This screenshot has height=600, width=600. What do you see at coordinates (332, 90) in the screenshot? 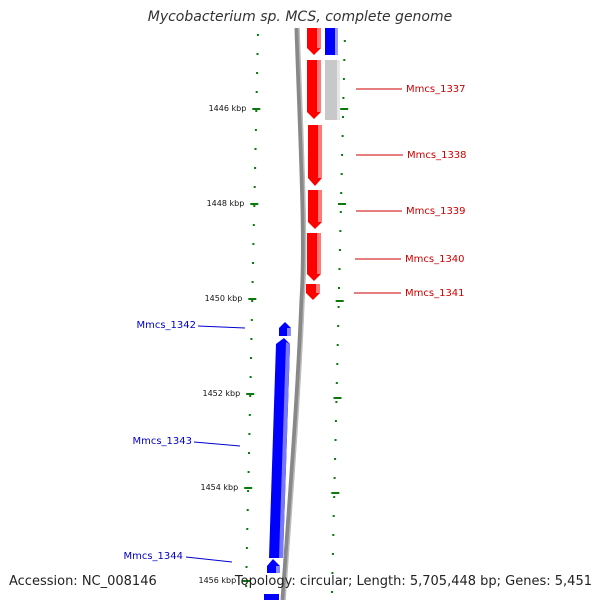
I see `gene-grey` at bounding box center [332, 90].